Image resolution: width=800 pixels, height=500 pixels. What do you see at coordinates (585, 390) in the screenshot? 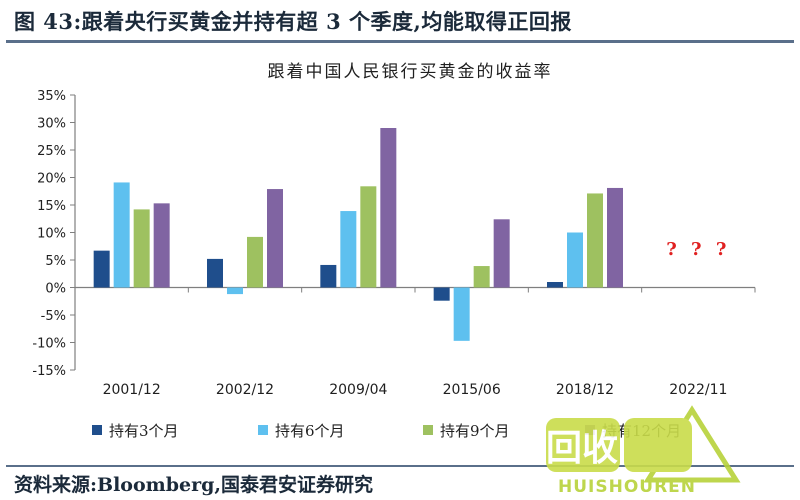
I see `x-tick-label: 2018/12` at bounding box center [585, 390].